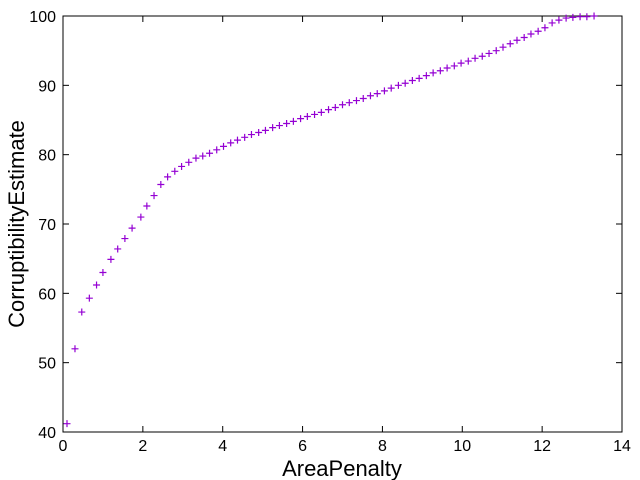 Image resolution: width=640 pixels, height=480 pixels. I want to click on y-tick-label: 50, so click(47, 364).